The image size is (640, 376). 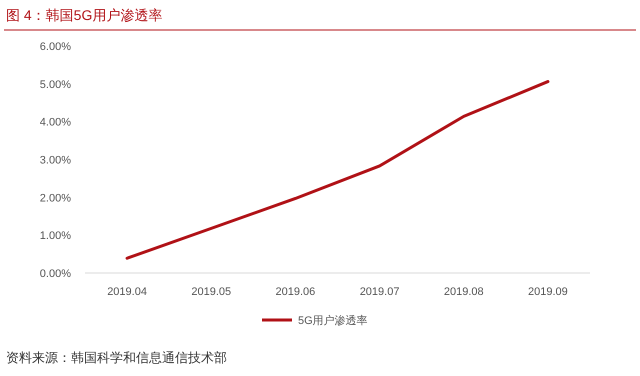 What do you see at coordinates (127, 292) in the screenshot?
I see `x-tick-label: 2019.04` at bounding box center [127, 292].